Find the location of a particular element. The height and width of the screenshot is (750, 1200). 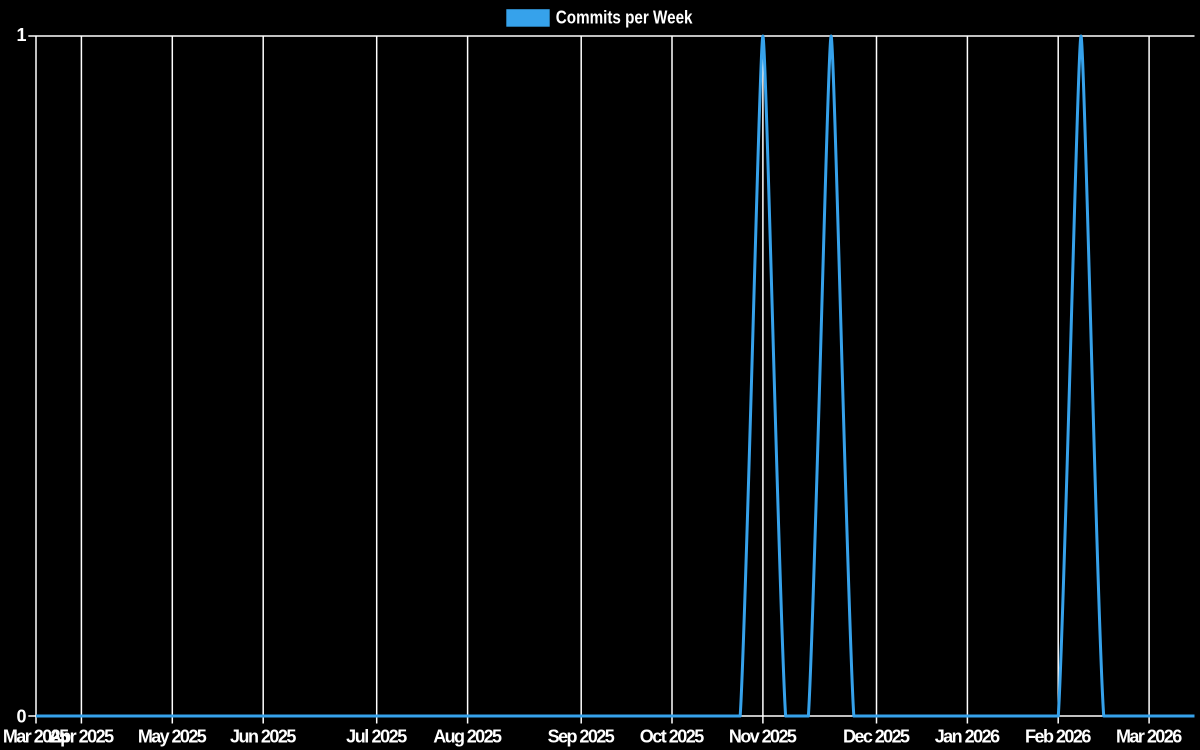

svg-text: 0 is located at coordinates (21, 717).